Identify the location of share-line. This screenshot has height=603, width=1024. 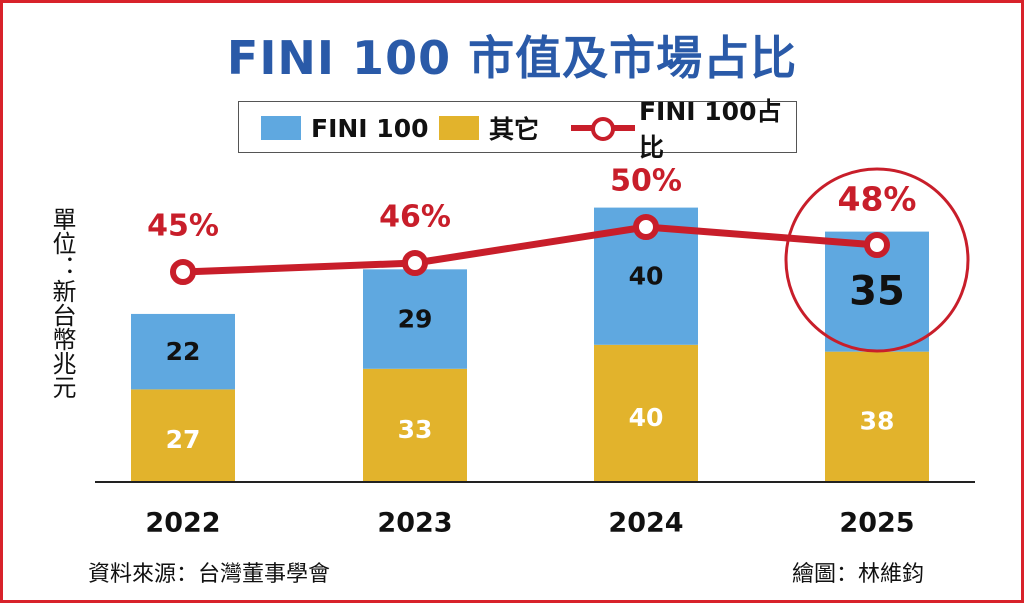
(530, 249).